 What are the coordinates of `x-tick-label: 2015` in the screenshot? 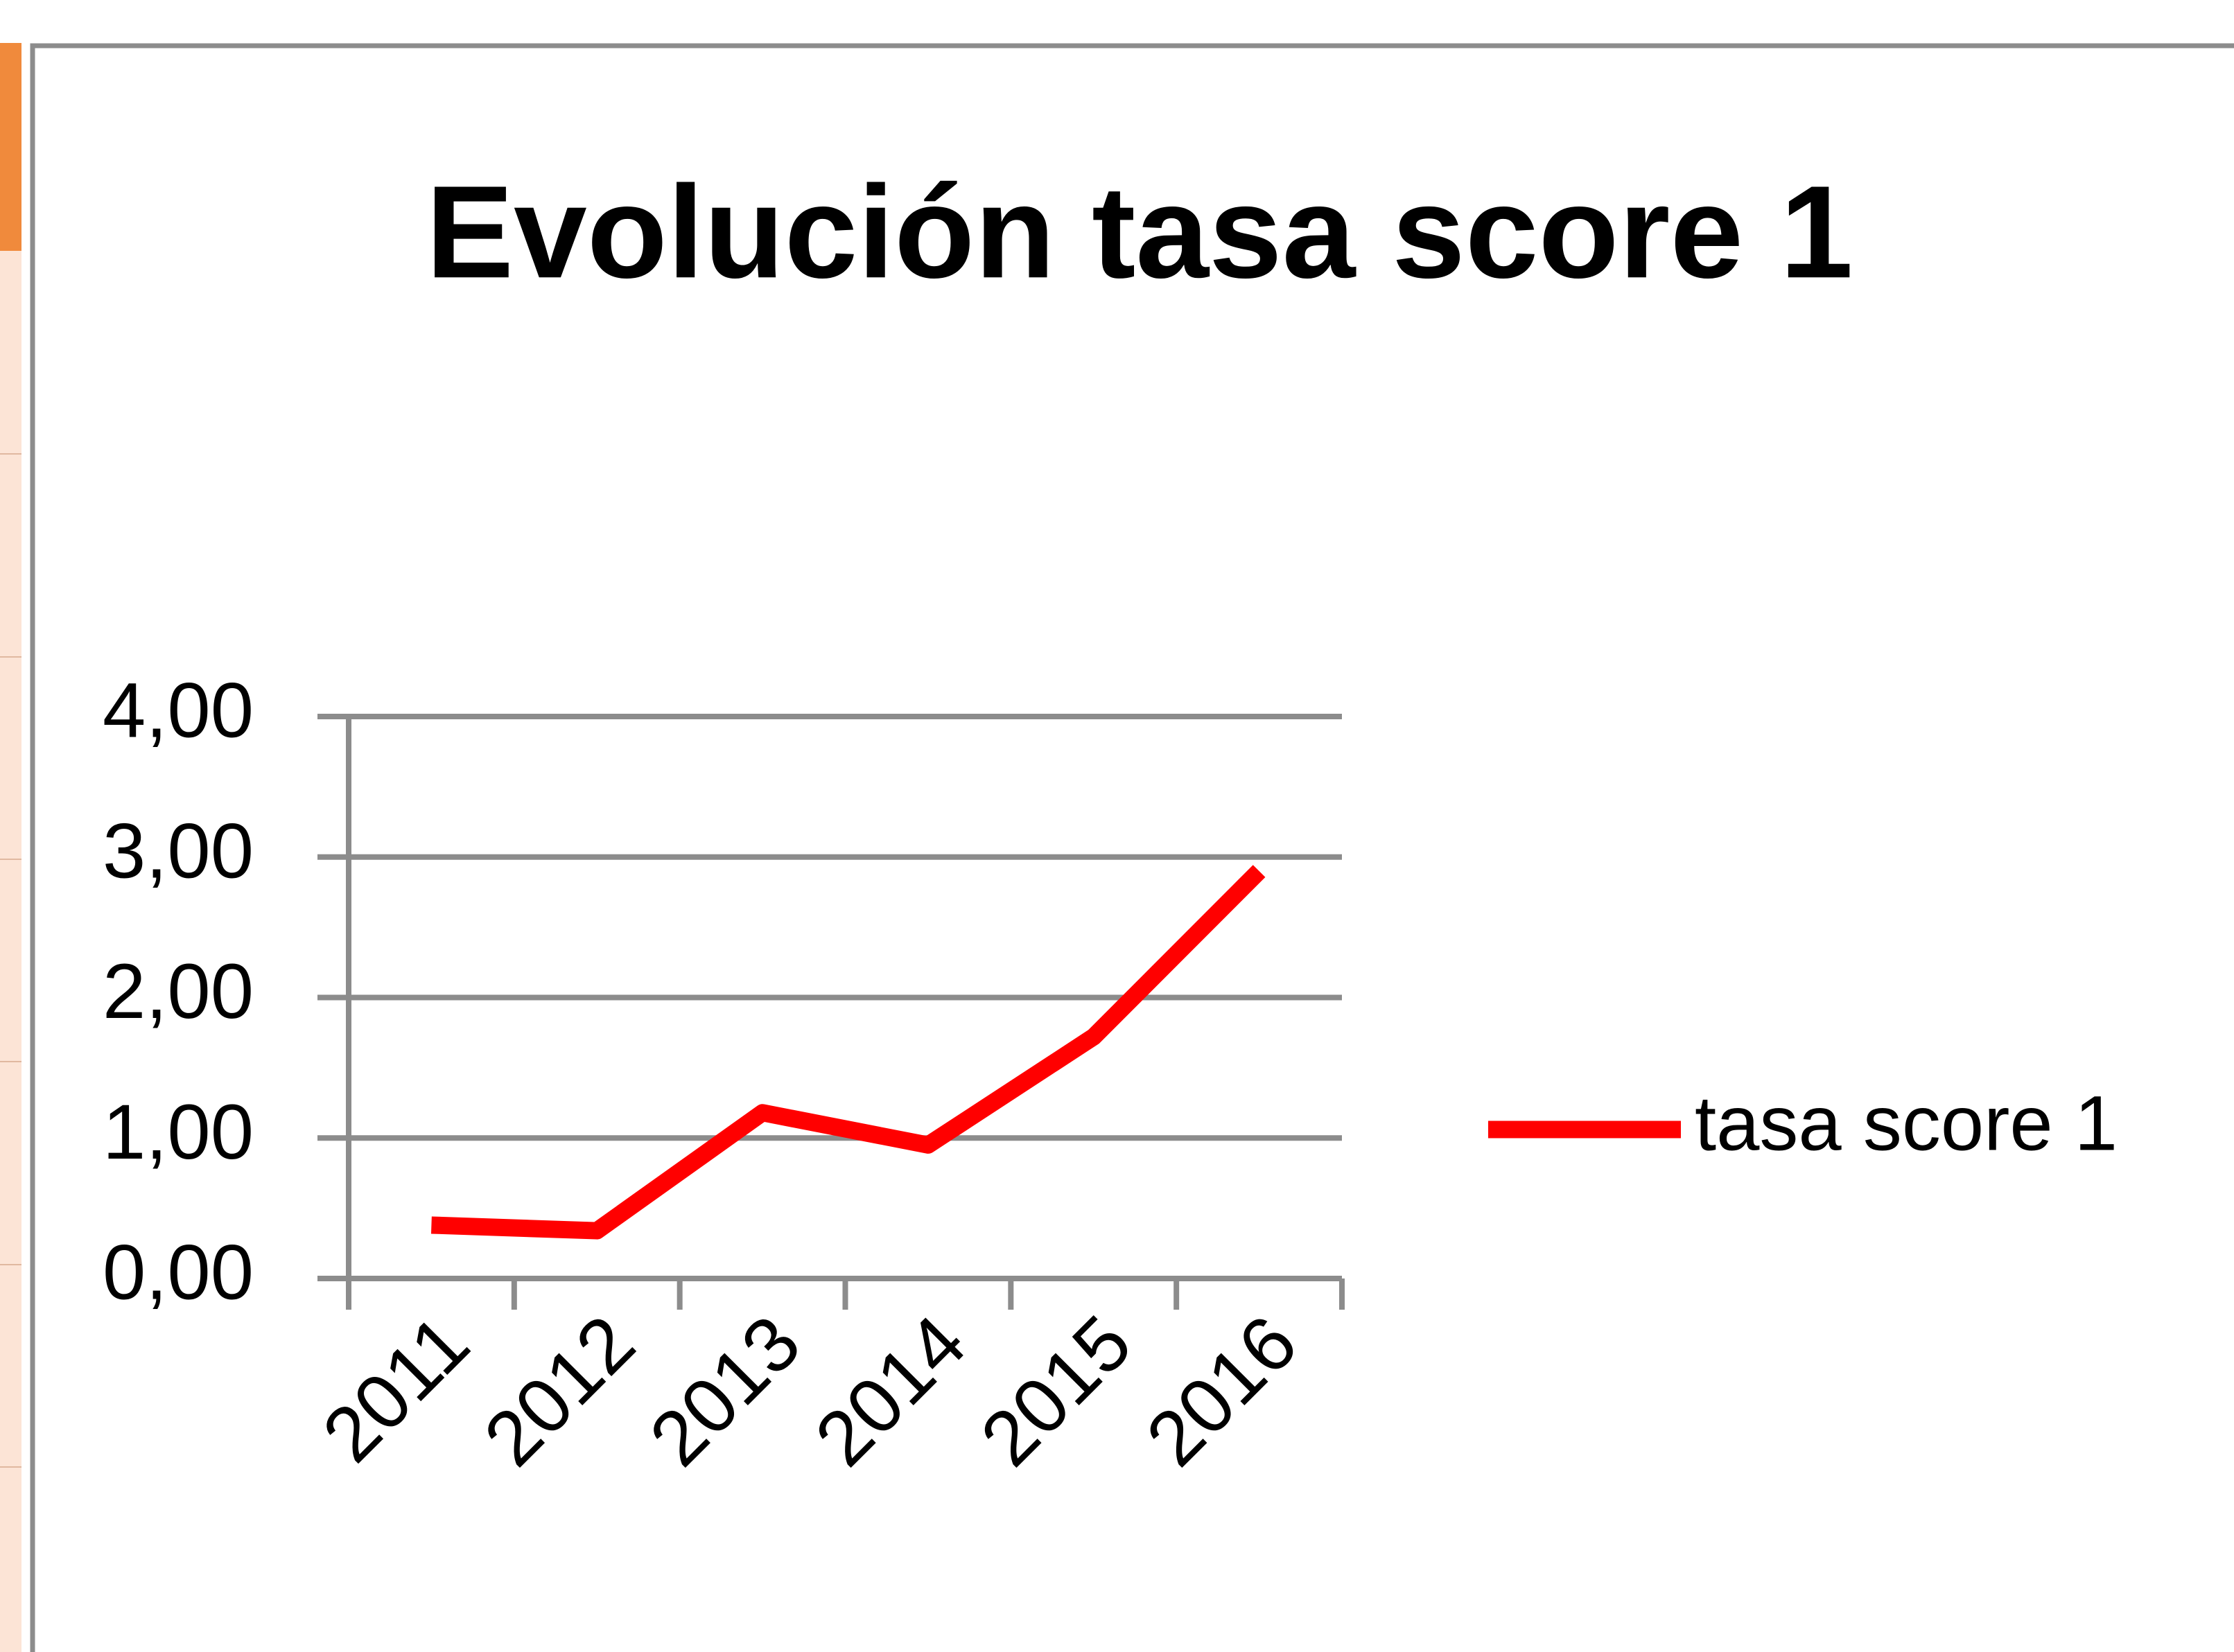 It's located at (1056, 1390).